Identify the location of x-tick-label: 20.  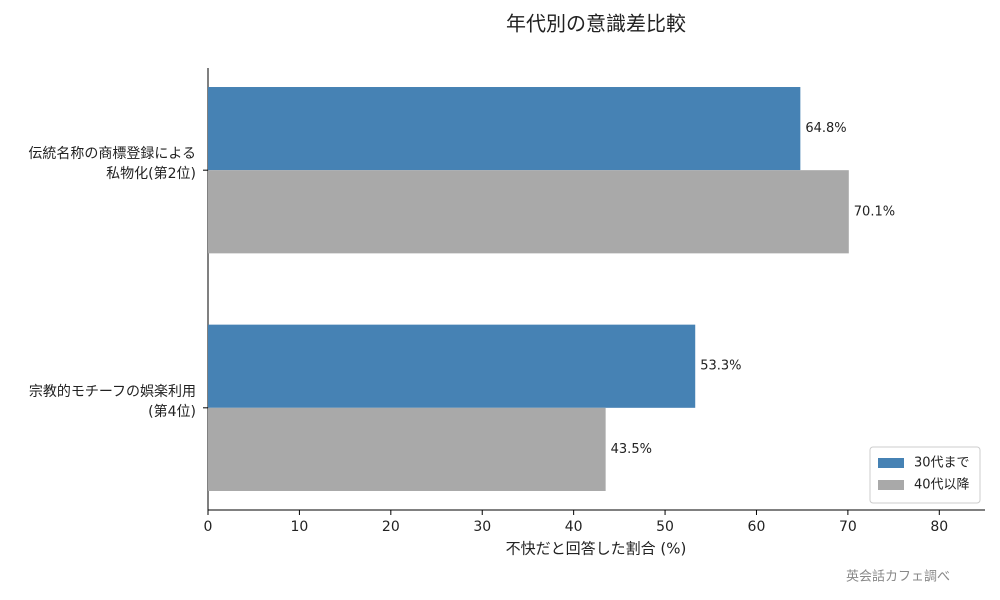
(391, 527).